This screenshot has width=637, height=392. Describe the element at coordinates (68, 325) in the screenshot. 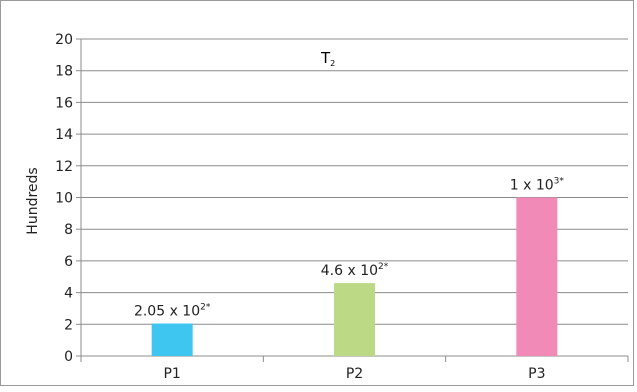

I see `y-tick-label: 2` at that location.